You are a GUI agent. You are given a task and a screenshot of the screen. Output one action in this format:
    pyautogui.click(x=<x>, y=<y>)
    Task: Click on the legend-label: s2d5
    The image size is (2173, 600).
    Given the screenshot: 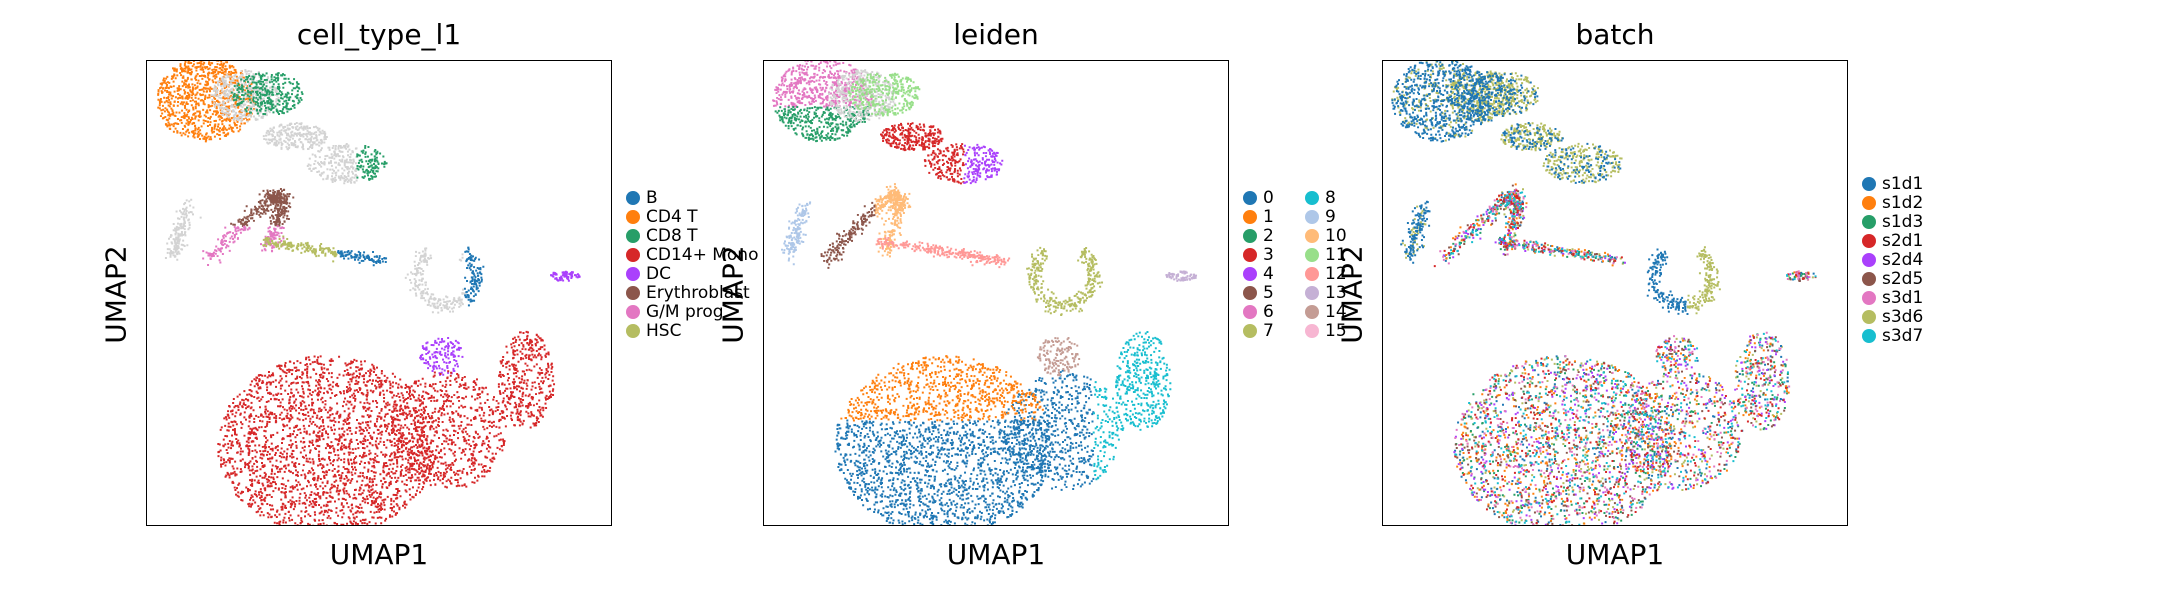 What is the action you would take?
    pyautogui.click(x=1903, y=279)
    